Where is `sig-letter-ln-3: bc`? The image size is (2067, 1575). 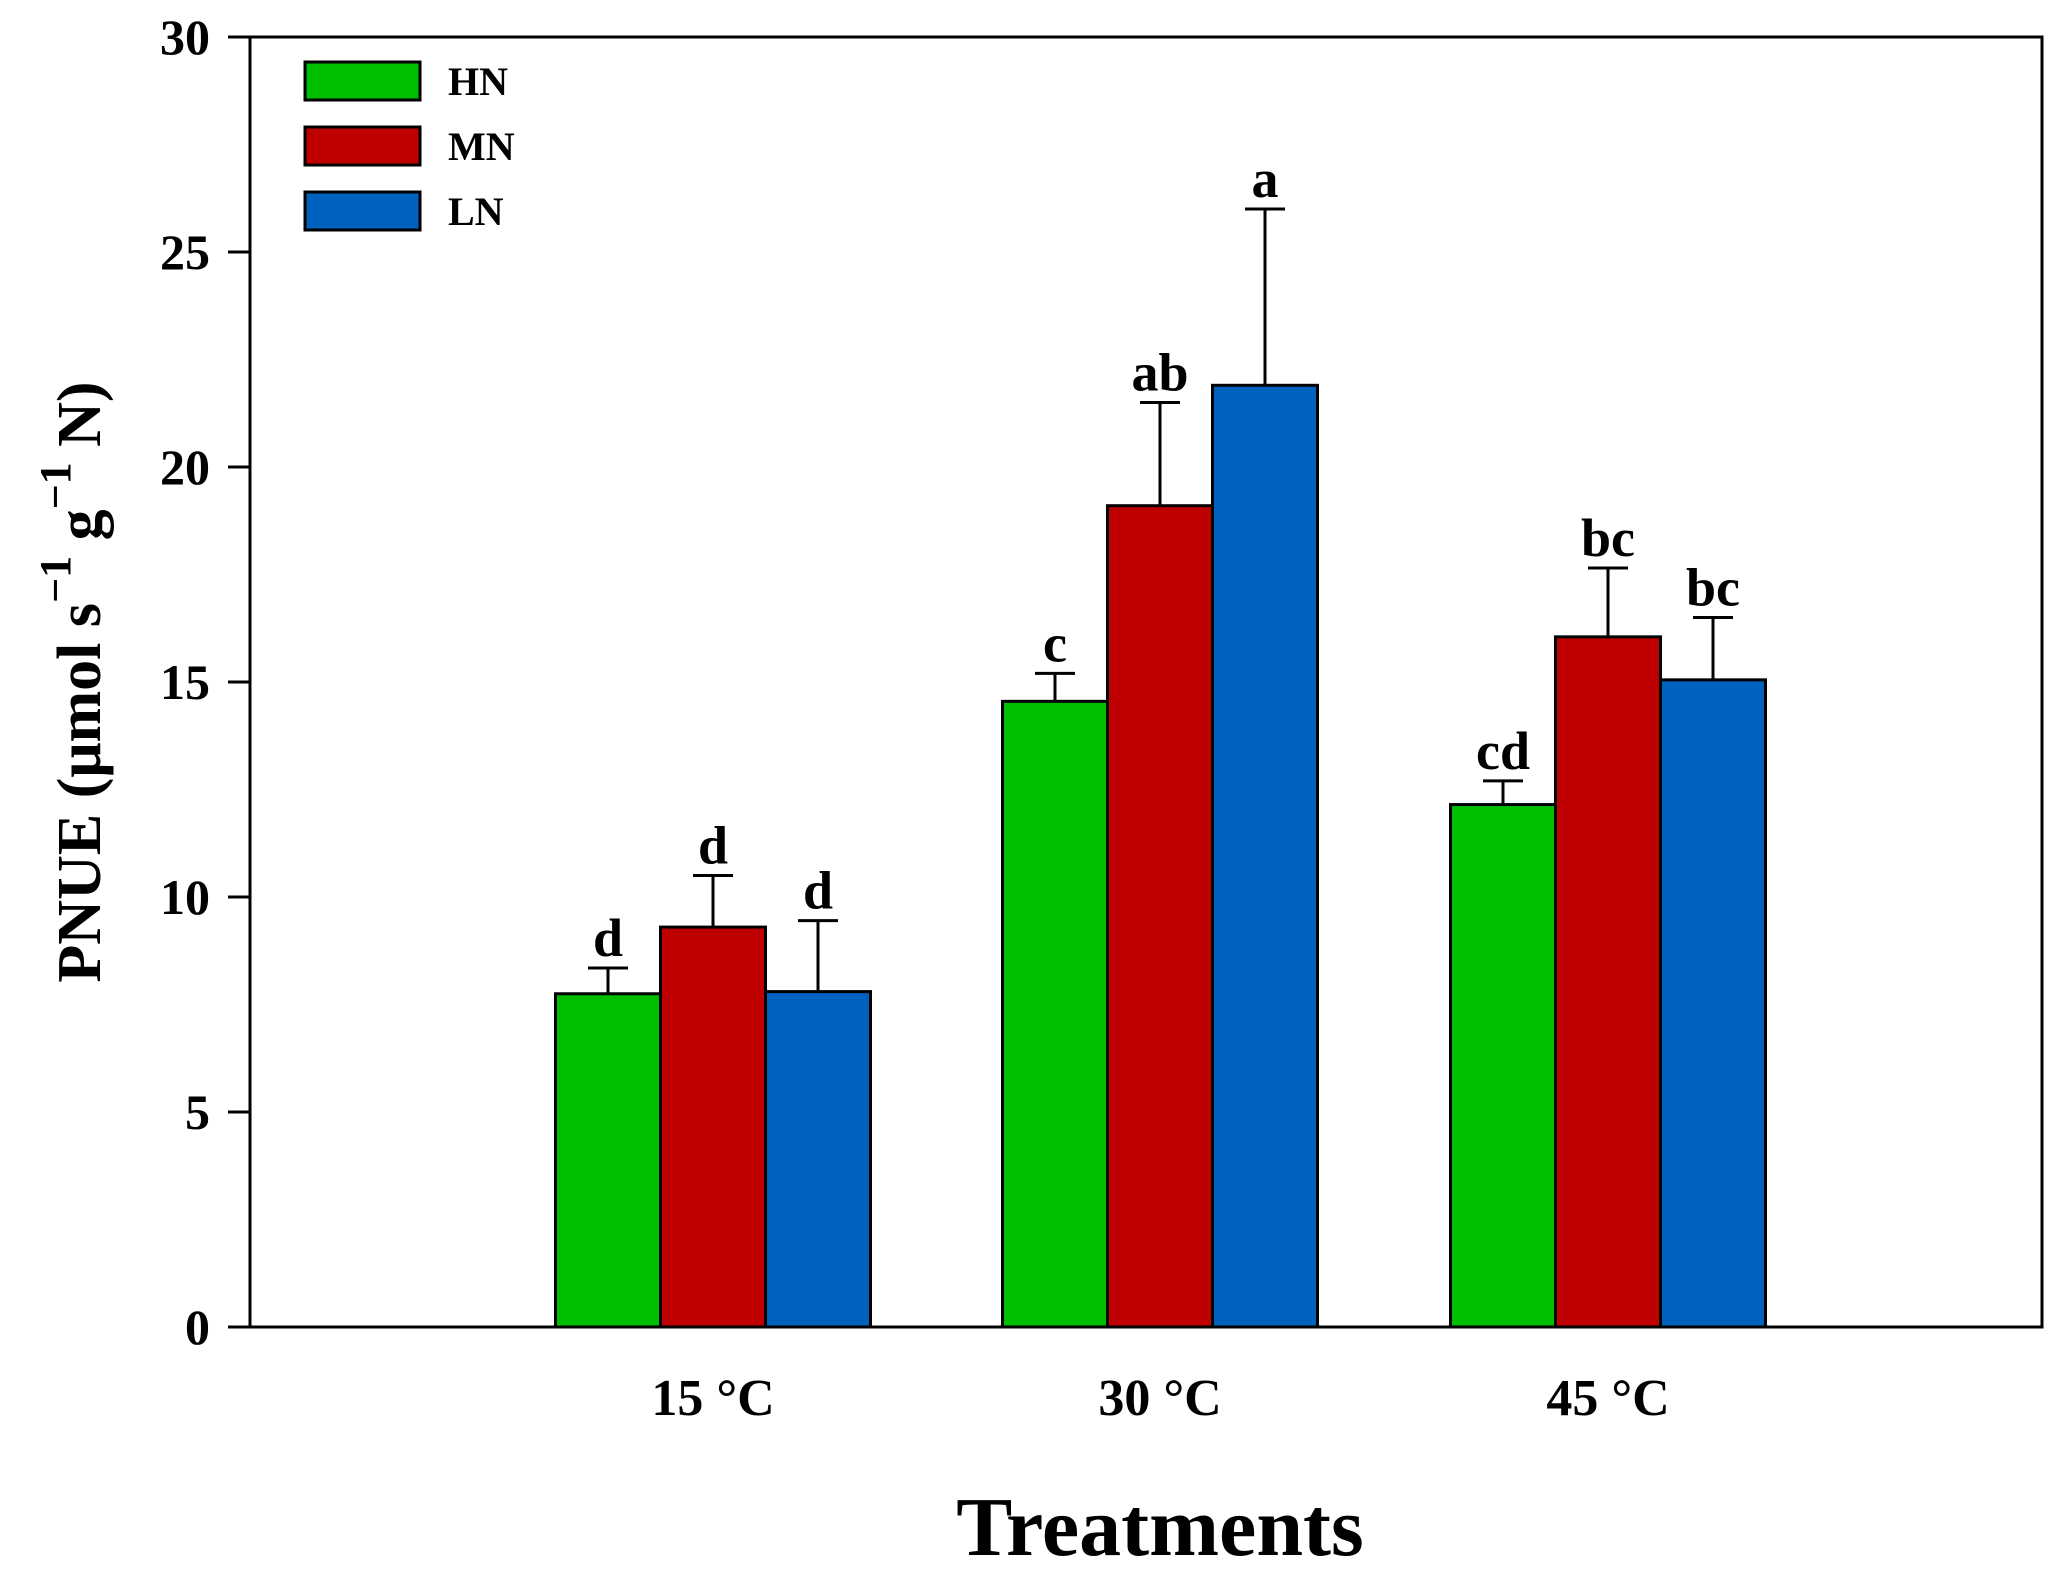 sig-letter-ln-3: bc is located at coordinates (1713, 588).